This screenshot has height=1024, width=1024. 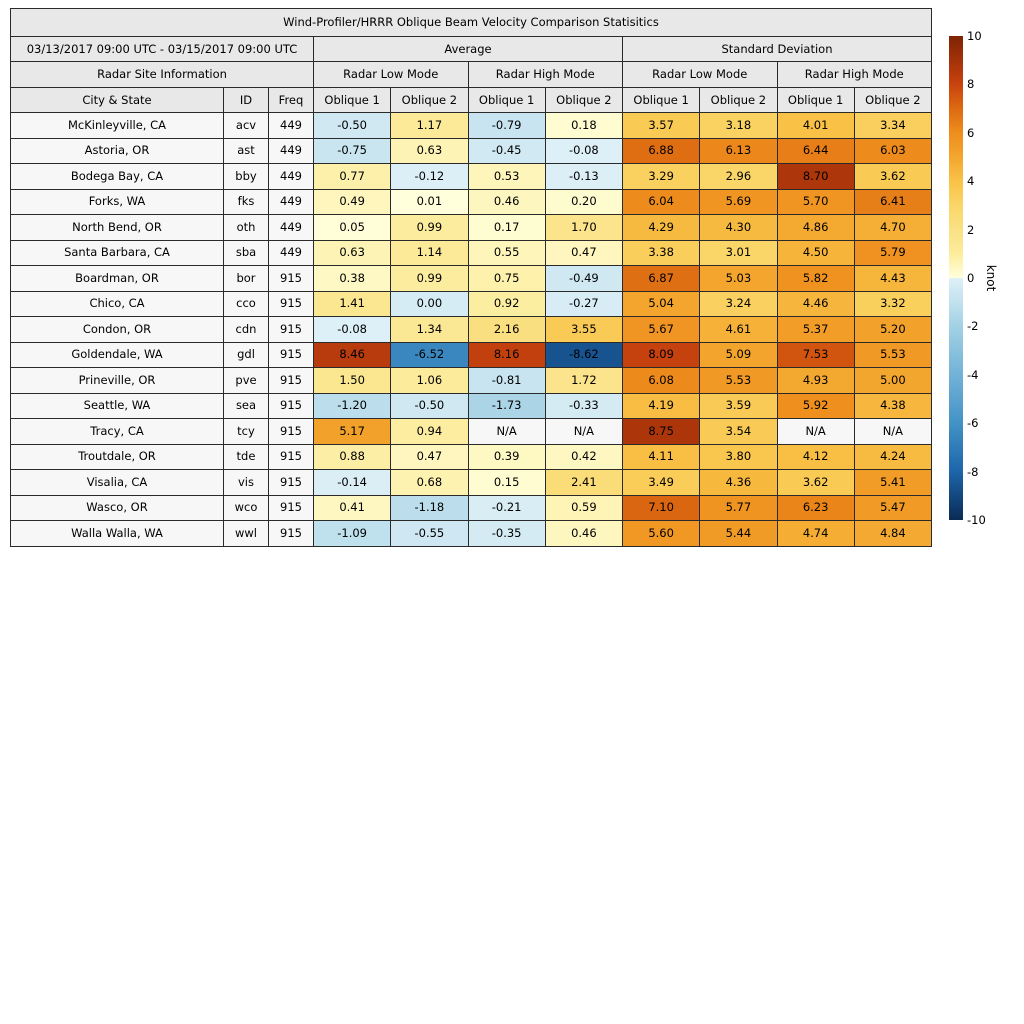 What do you see at coordinates (246, 125) in the screenshot?
I see `site-id-cell: acv` at bounding box center [246, 125].